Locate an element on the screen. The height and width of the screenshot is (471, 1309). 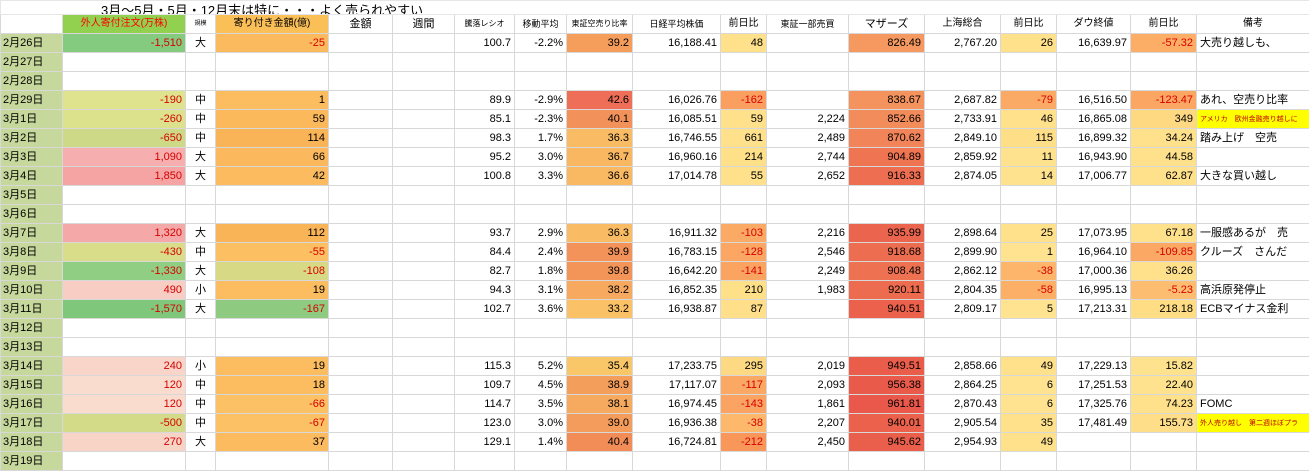
cell-remarks: 高浜原発停止 is located at coordinates (1253, 290).